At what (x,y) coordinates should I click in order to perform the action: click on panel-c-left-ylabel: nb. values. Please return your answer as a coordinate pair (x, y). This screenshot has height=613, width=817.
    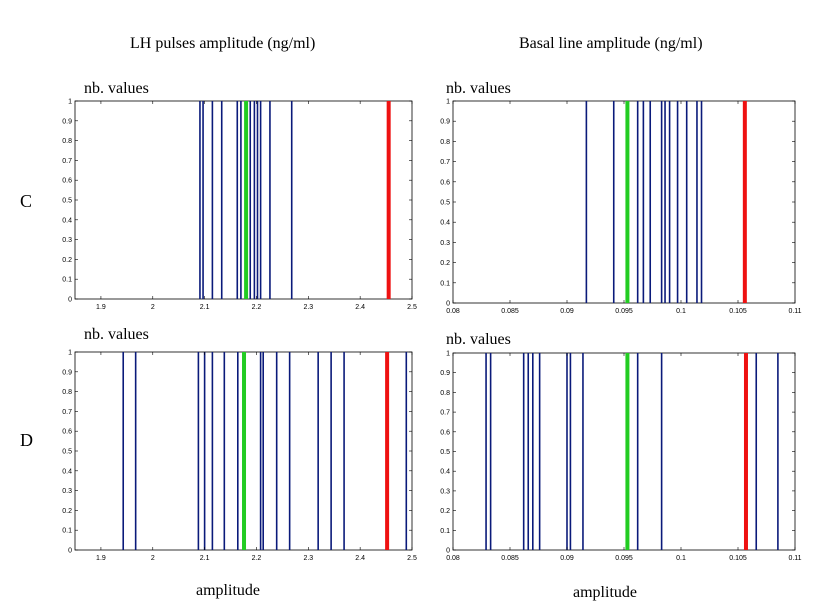
    Looking at the image, I should click on (116, 88).